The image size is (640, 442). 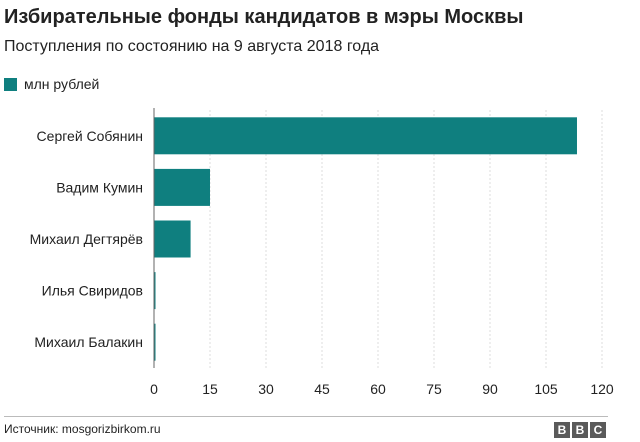 I want to click on x-tick-label: 60, so click(x=378, y=389).